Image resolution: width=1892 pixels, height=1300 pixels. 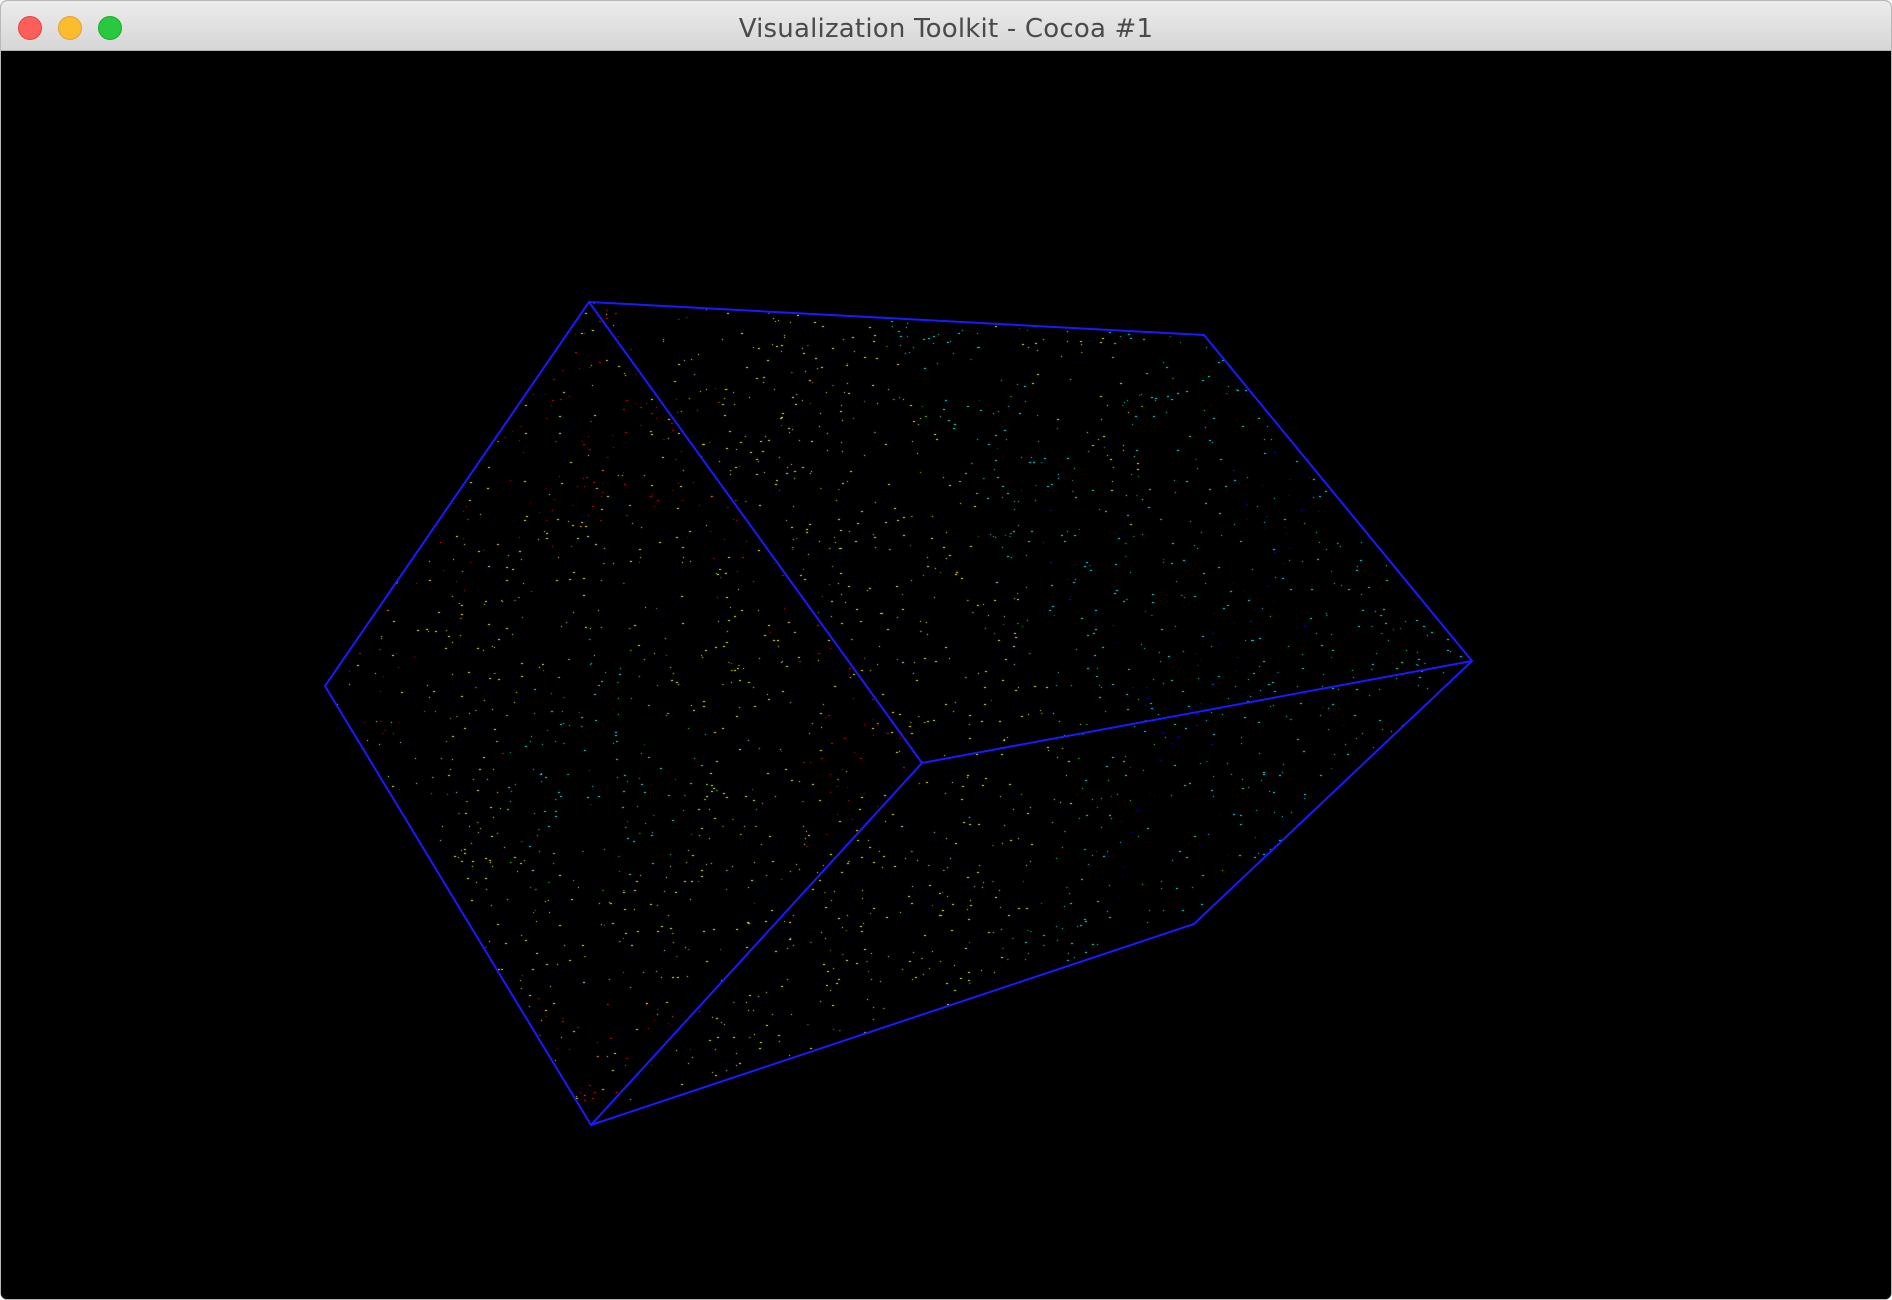 I want to click on minimize-icon, so click(x=70, y=28).